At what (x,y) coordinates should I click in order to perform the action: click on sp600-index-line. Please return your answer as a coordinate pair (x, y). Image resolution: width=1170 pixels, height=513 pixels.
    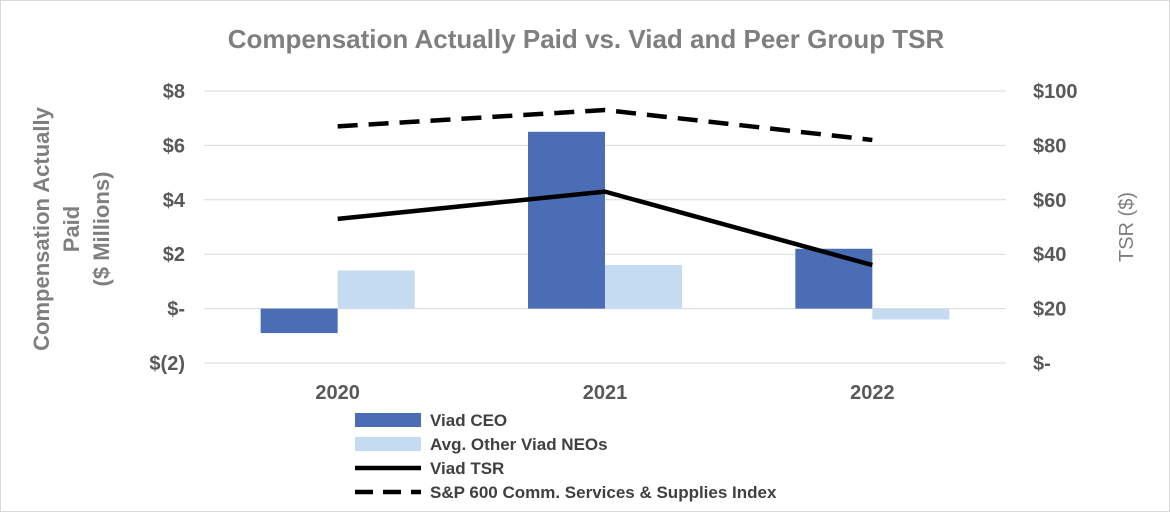
    Looking at the image, I should click on (605, 125).